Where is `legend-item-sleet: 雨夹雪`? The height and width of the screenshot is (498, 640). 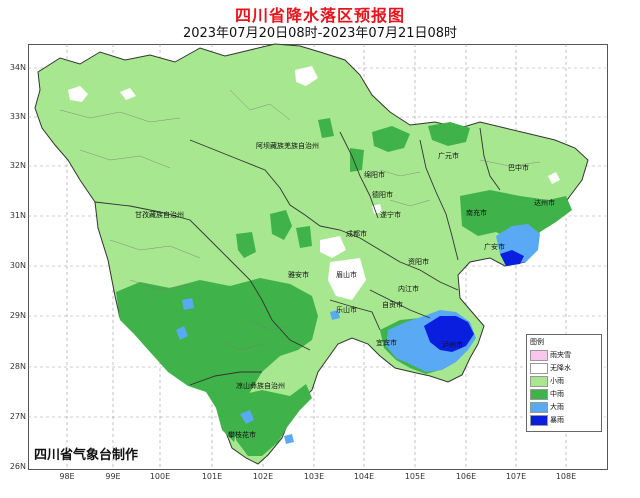 legend-item-sleet: 雨夹雪 is located at coordinates (565, 355).